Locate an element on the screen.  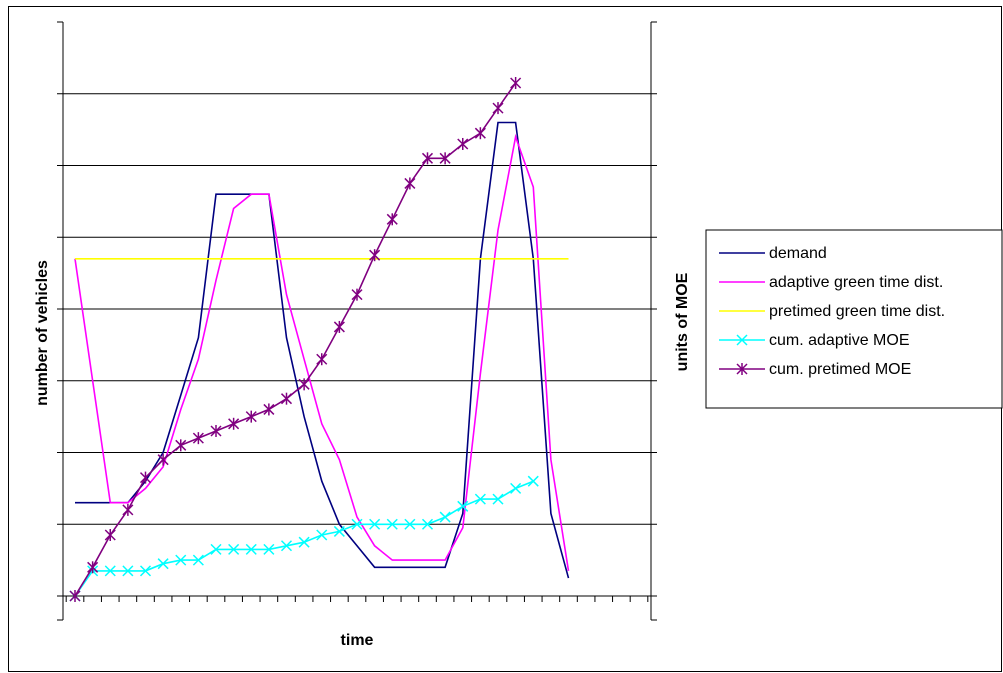
legend-label: pretimed green time dist. is located at coordinates (857, 311).